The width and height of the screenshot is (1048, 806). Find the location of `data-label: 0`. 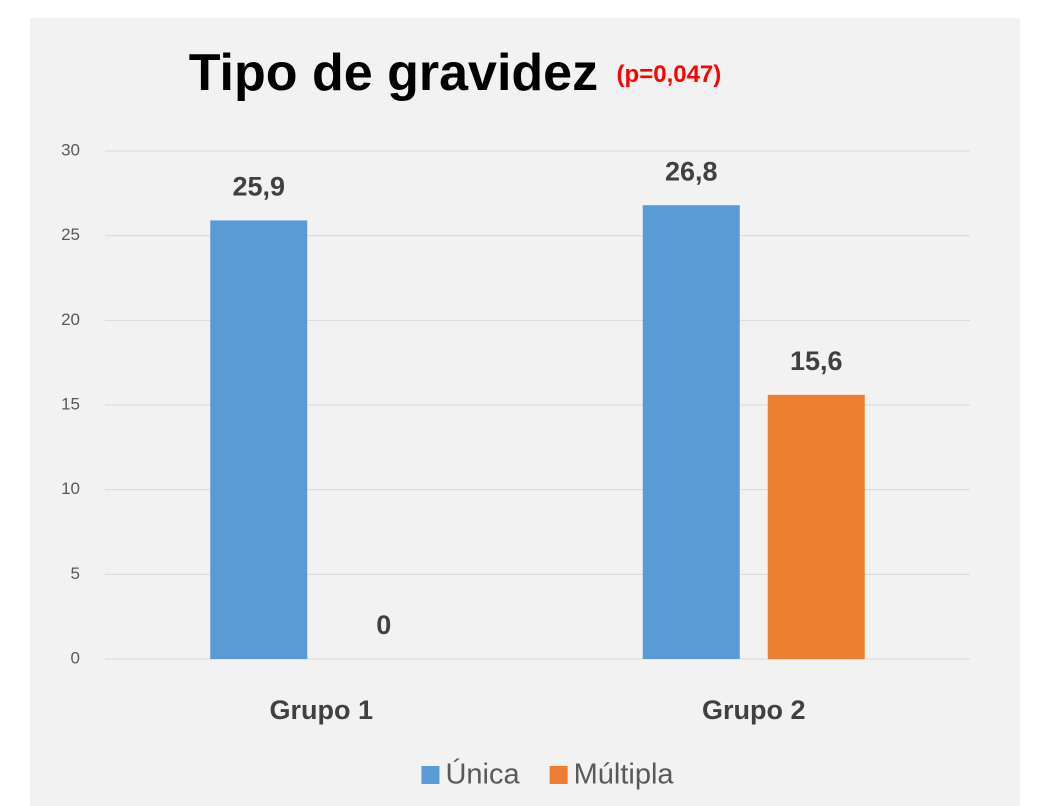

data-label: 0 is located at coordinates (383, 625).